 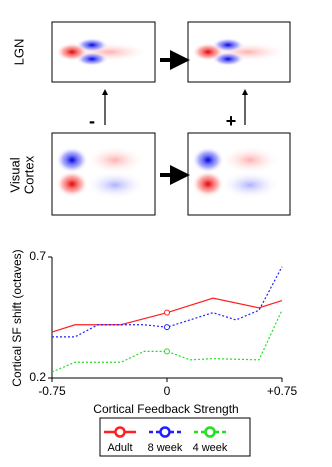 What do you see at coordinates (167, 391) in the screenshot?
I see `x-tick-label: 0` at bounding box center [167, 391].